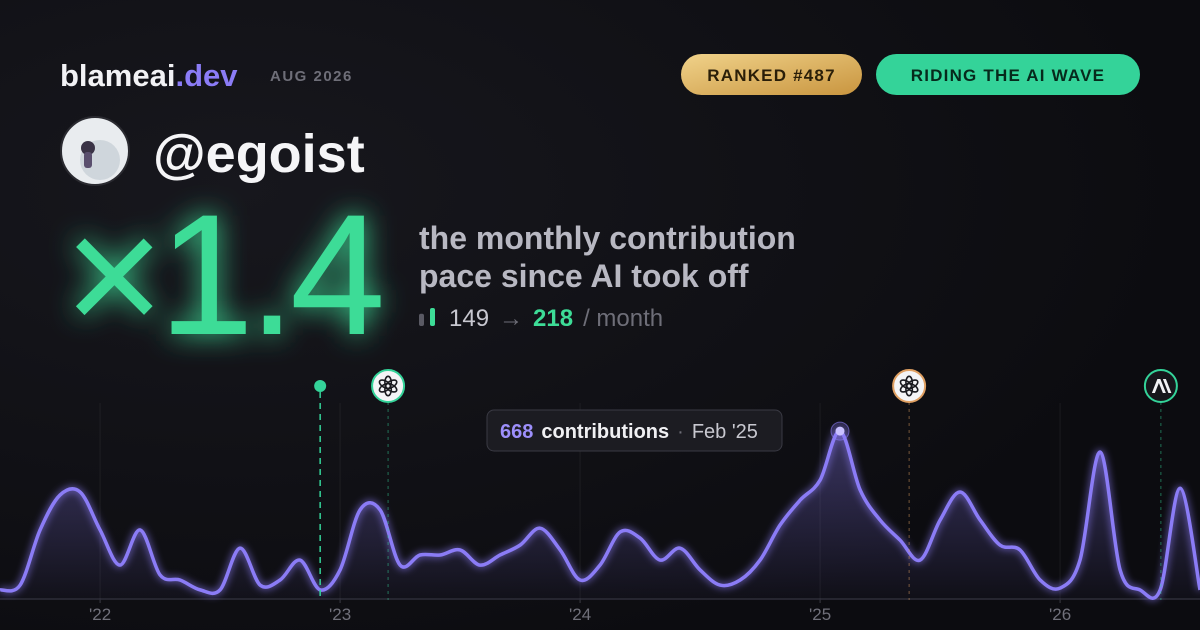 The image size is (1200, 630). I want to click on x-tick-label: '22, so click(100, 614).